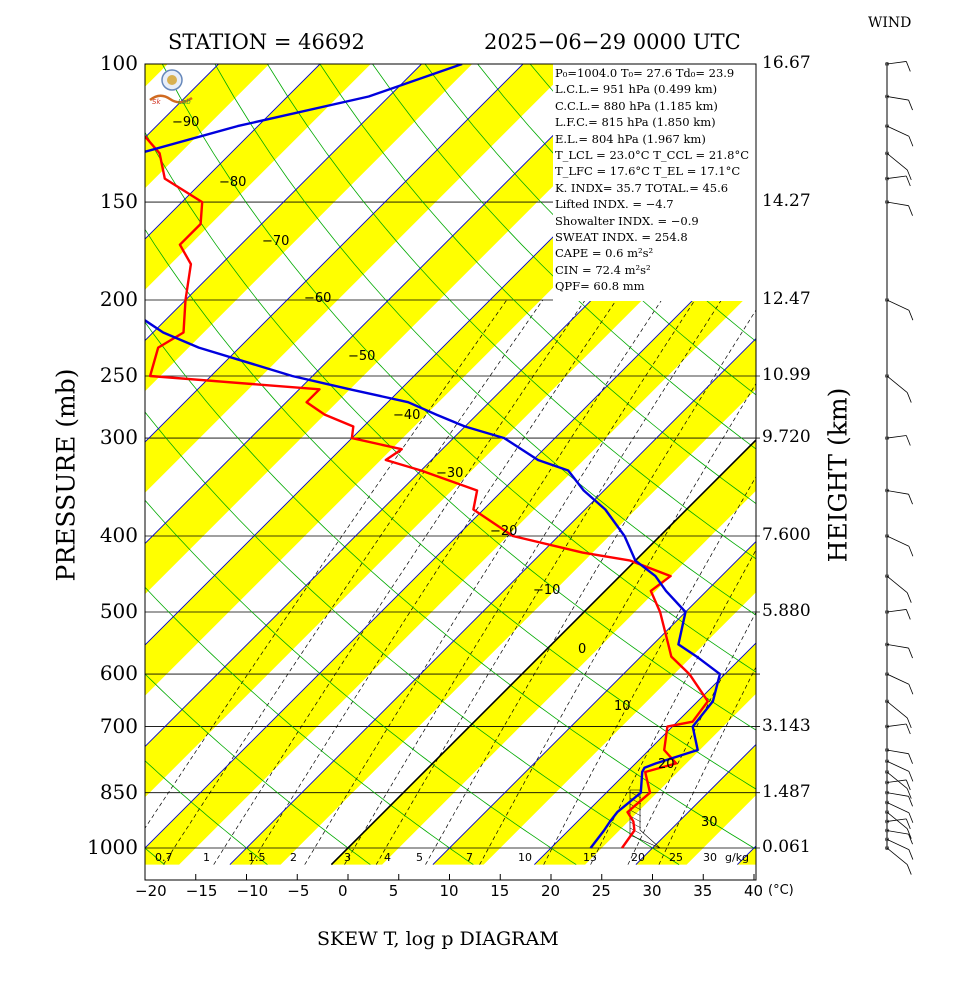  Describe the element at coordinates (233, 182) in the screenshot. I see `isotherm-label: −80` at that location.